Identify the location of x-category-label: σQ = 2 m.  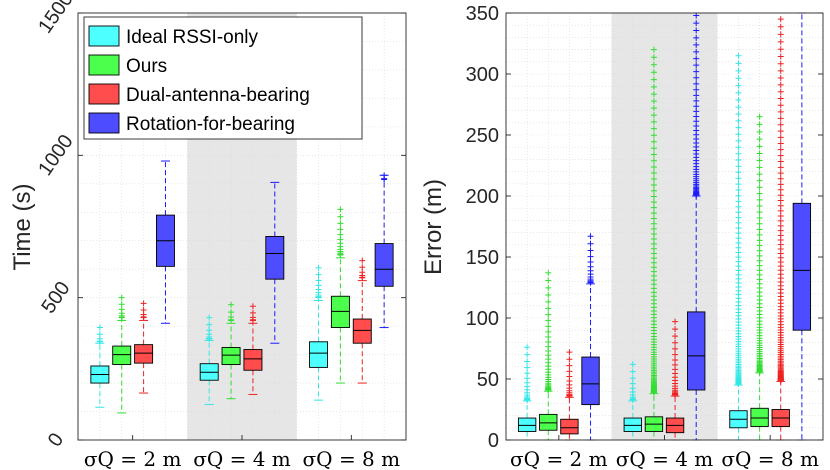
(133, 458).